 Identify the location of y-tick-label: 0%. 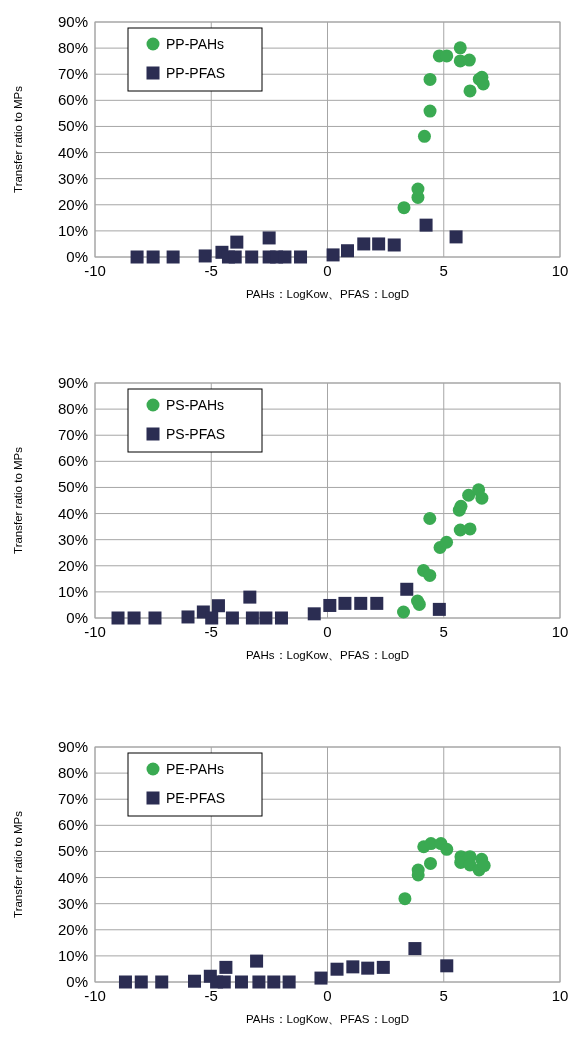
(77, 256).